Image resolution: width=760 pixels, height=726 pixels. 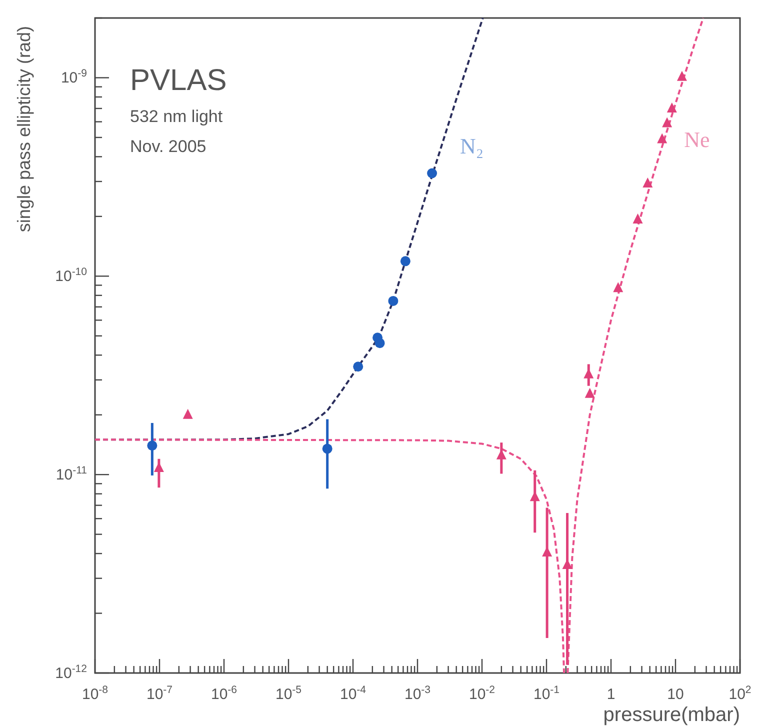 What do you see at coordinates (288, 693) in the screenshot?
I see `x-tick-label: 10$^{-5}$` at bounding box center [288, 693].